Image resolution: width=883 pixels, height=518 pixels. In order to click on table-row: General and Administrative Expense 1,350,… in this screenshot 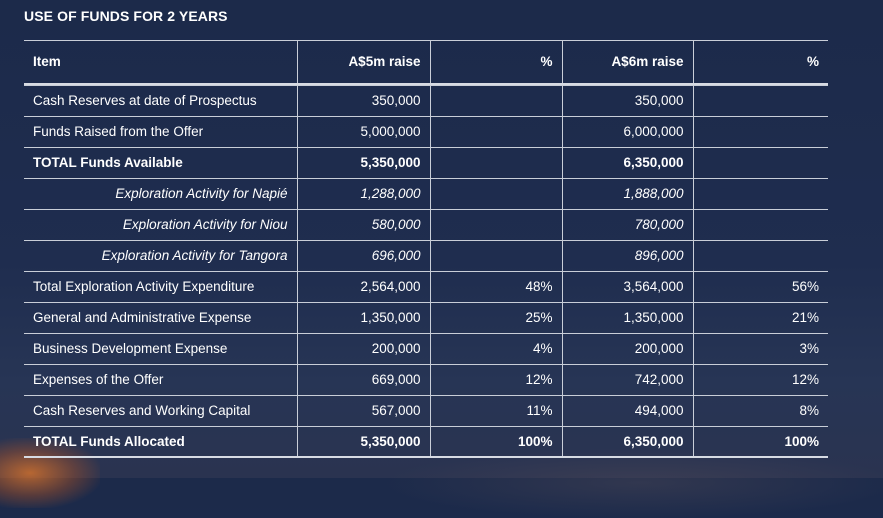, I will do `click(426, 318)`.